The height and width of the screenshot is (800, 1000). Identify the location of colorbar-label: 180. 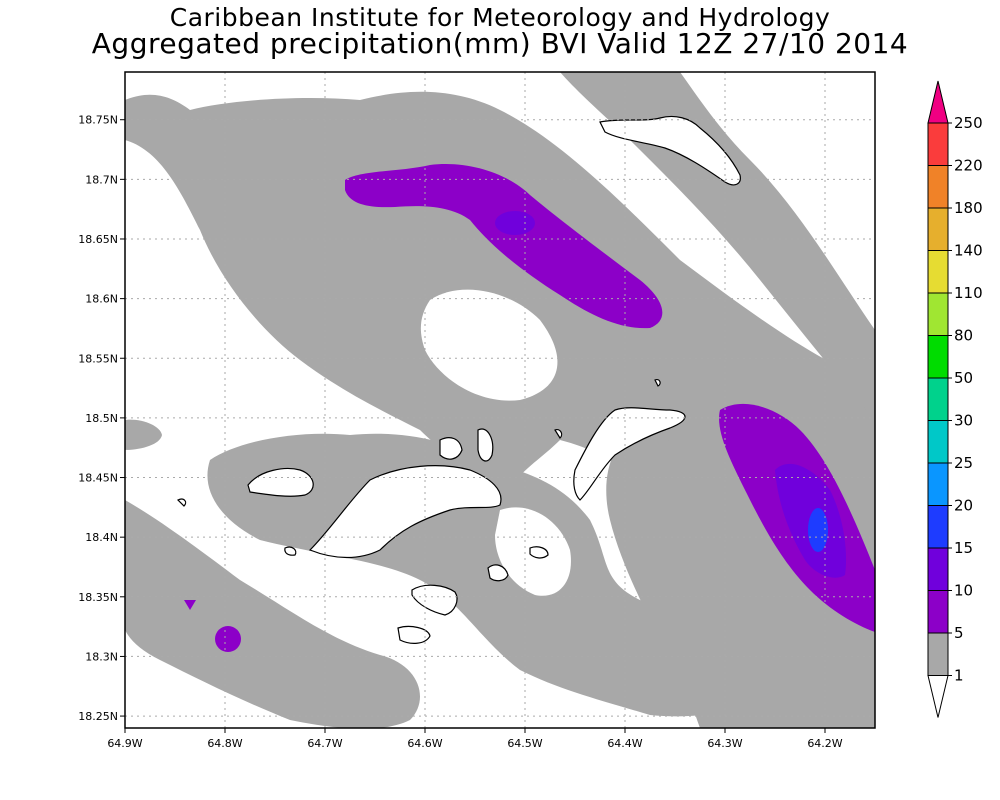
(968, 208).